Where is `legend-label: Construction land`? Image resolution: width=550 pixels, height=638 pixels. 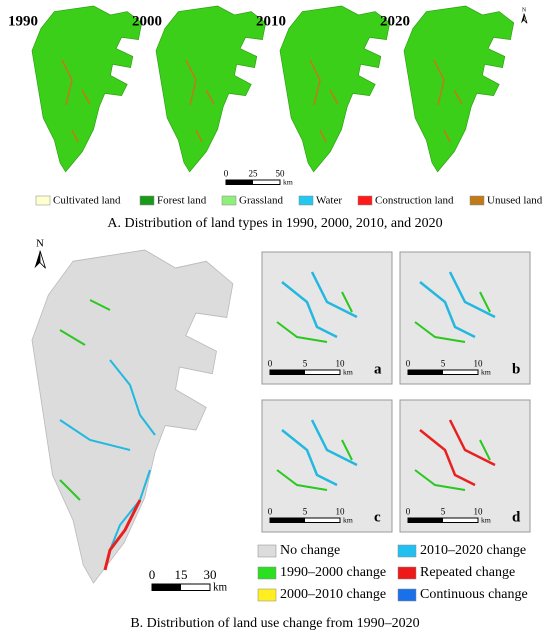
legend-label: Construction land is located at coordinates (414, 201).